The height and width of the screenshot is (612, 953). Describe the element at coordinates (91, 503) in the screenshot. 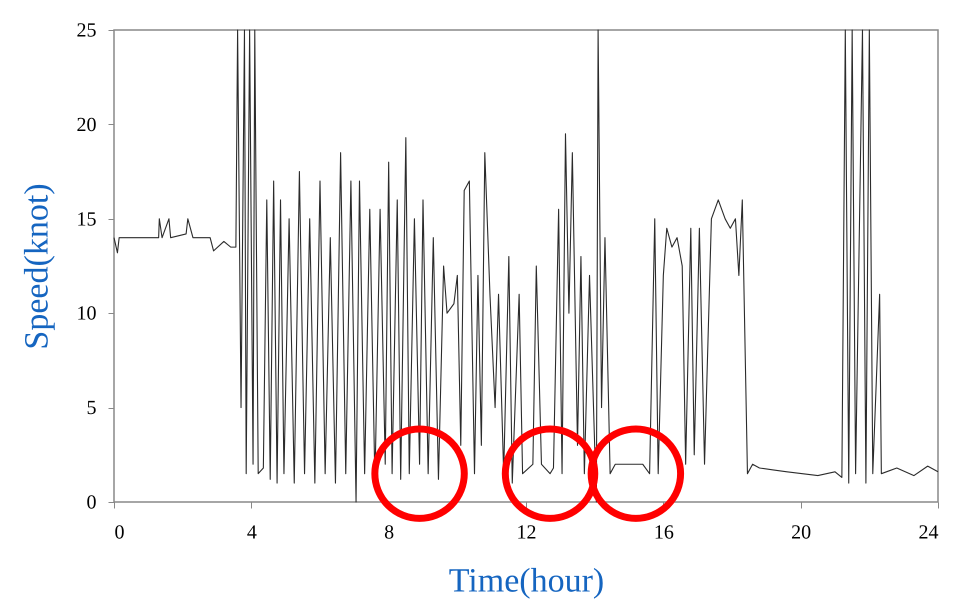

I see `y-tick-label: 0` at that location.